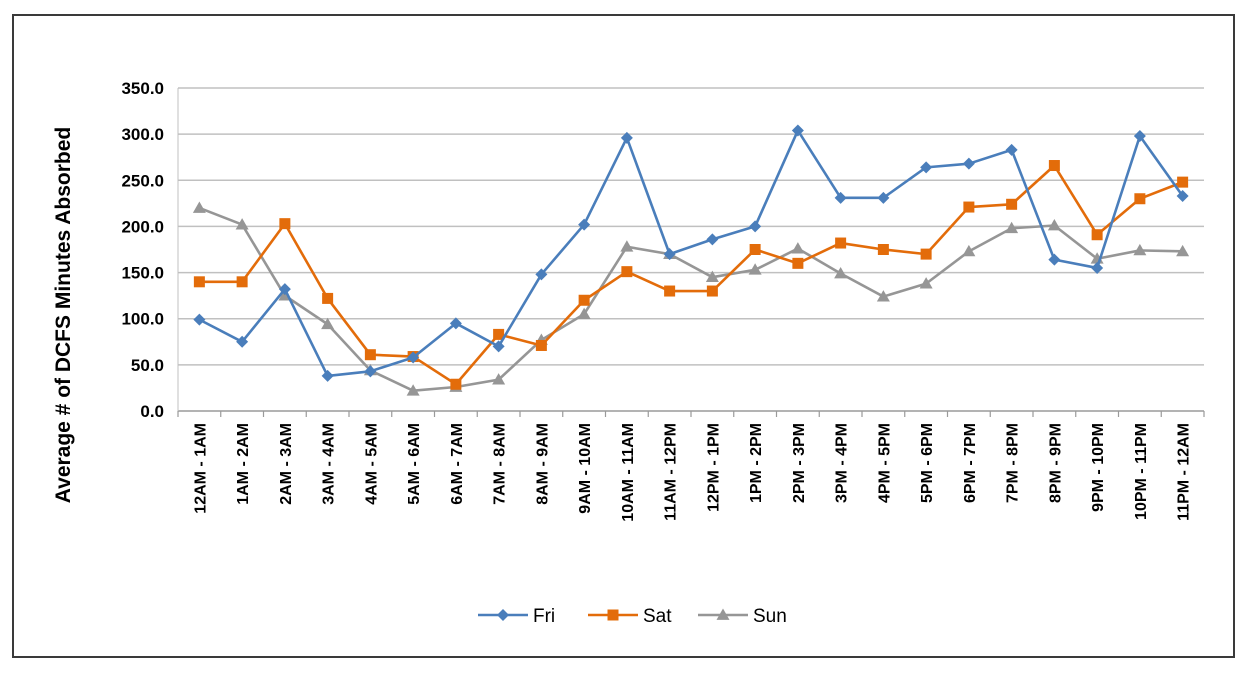 The height and width of the screenshot is (673, 1253). What do you see at coordinates (142, 250) in the screenshot?
I see `y-tick-labels: 0.0 50.0 100.0 150.0 200.0 250.0 300.0 350.0` at bounding box center [142, 250].